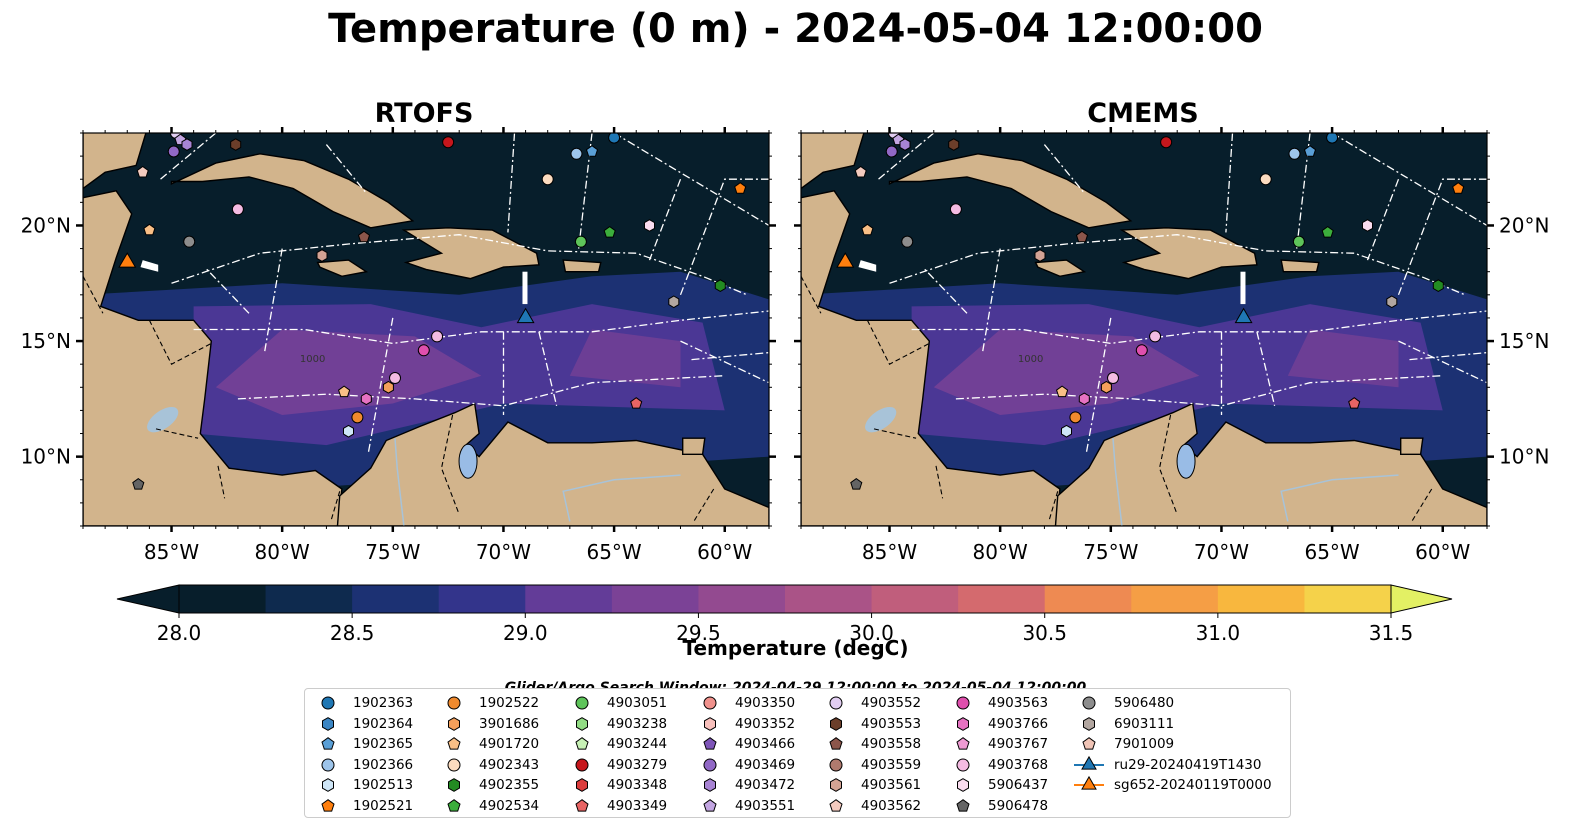 Image resolution: width=1591 pixels, height=829 pixels. What do you see at coordinates (363, 765) in the screenshot?
I see `legend-item-1902366: 1902366` at bounding box center [363, 765].